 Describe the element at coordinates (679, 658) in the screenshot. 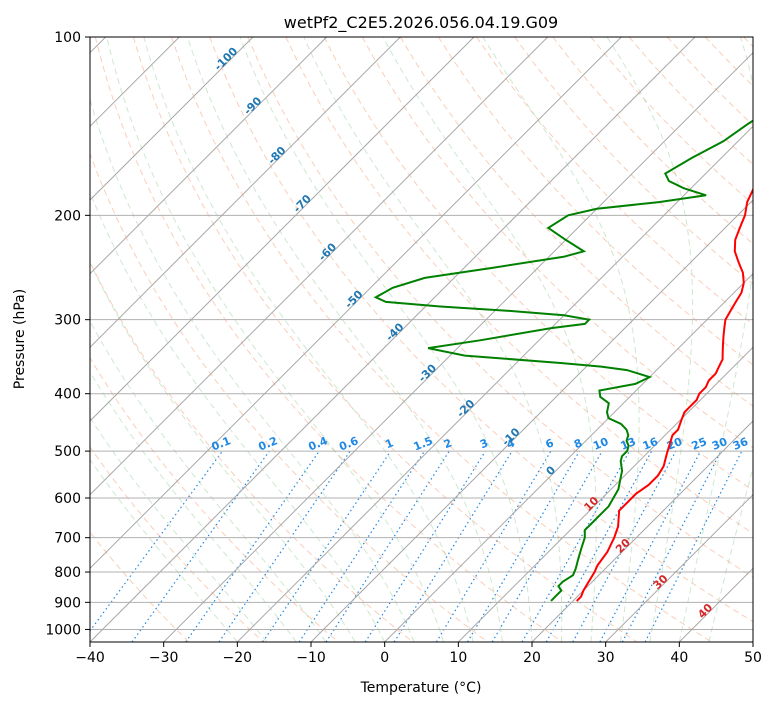

I see `x-tick-label: 40` at that location.